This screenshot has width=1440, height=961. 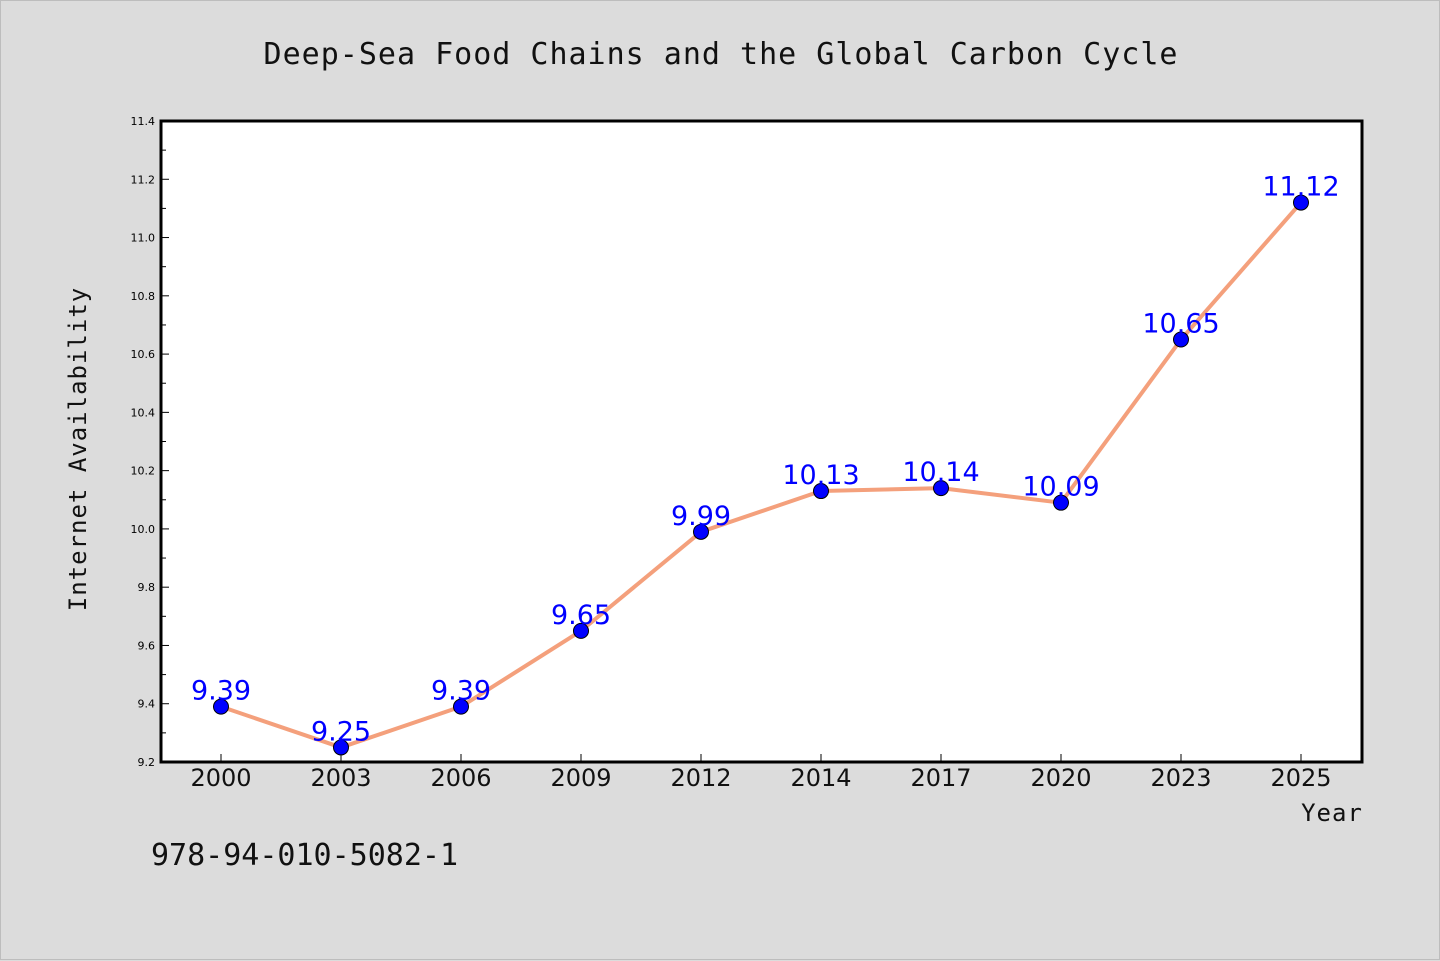 What do you see at coordinates (143, 296) in the screenshot?
I see `y-tick-label: 10.8` at bounding box center [143, 296].